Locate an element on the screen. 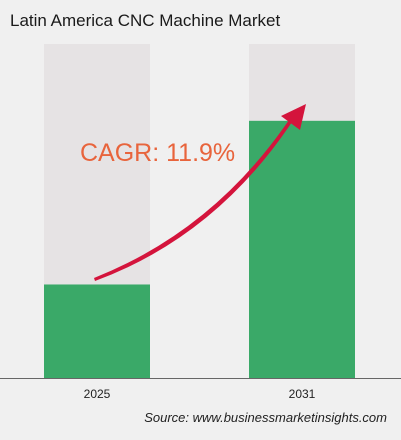  chart-title: Latin America CNC Machine Market is located at coordinates (145, 20).